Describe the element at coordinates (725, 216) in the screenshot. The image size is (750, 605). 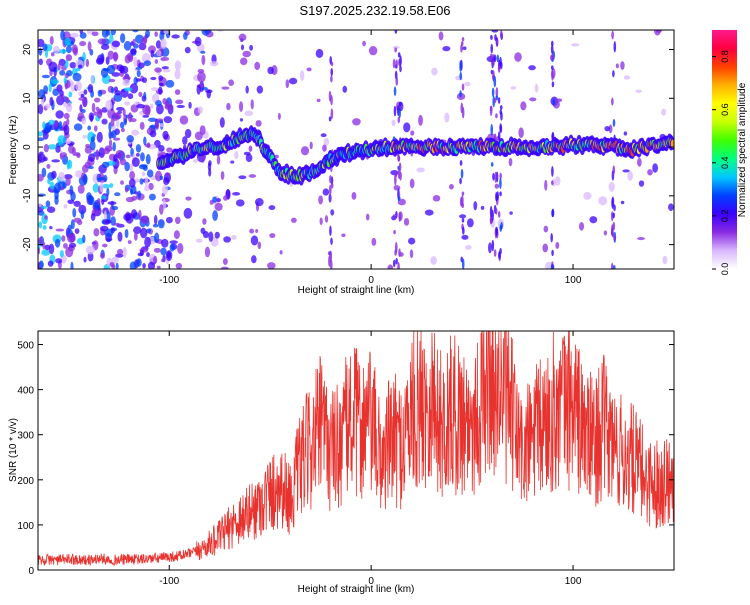
I see `colorbar-tick-label: 0.2` at that location.